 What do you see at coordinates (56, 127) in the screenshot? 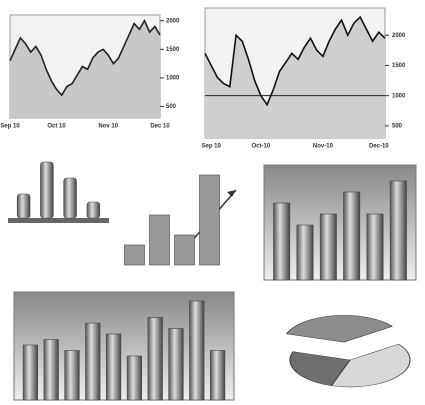
I see `x-tick-label: Oct 10` at bounding box center [56, 127].